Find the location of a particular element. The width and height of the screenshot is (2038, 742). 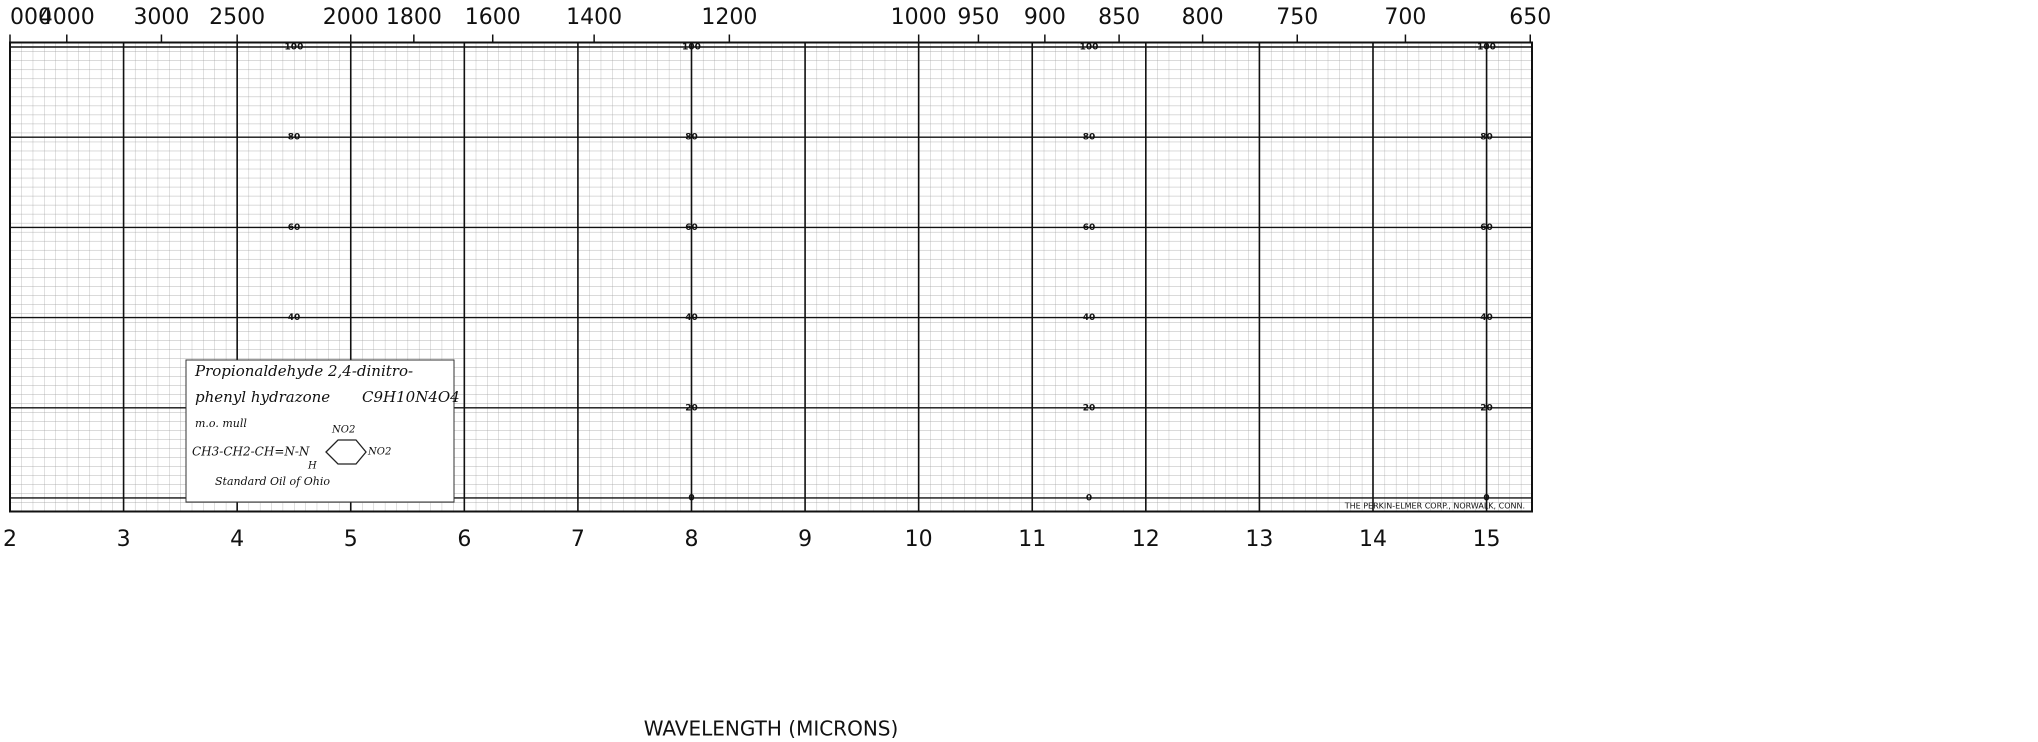

top-tick-label: 750 is located at coordinates (1297, 17).